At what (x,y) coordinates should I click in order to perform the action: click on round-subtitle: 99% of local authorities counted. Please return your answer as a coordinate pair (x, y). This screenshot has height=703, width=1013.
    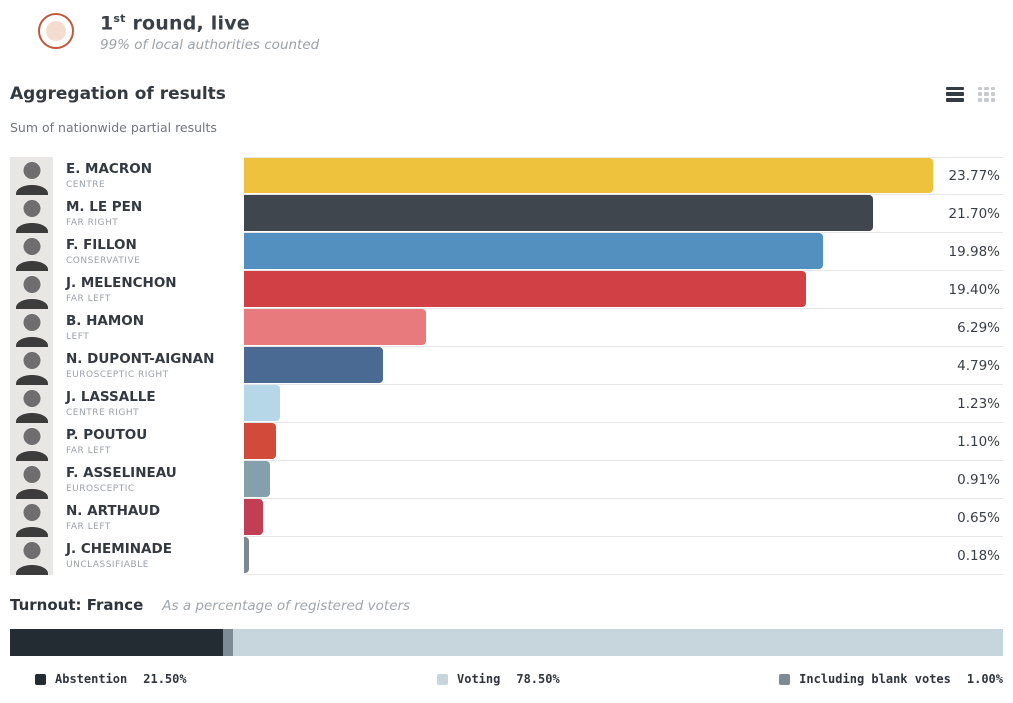
    Looking at the image, I should click on (210, 45).